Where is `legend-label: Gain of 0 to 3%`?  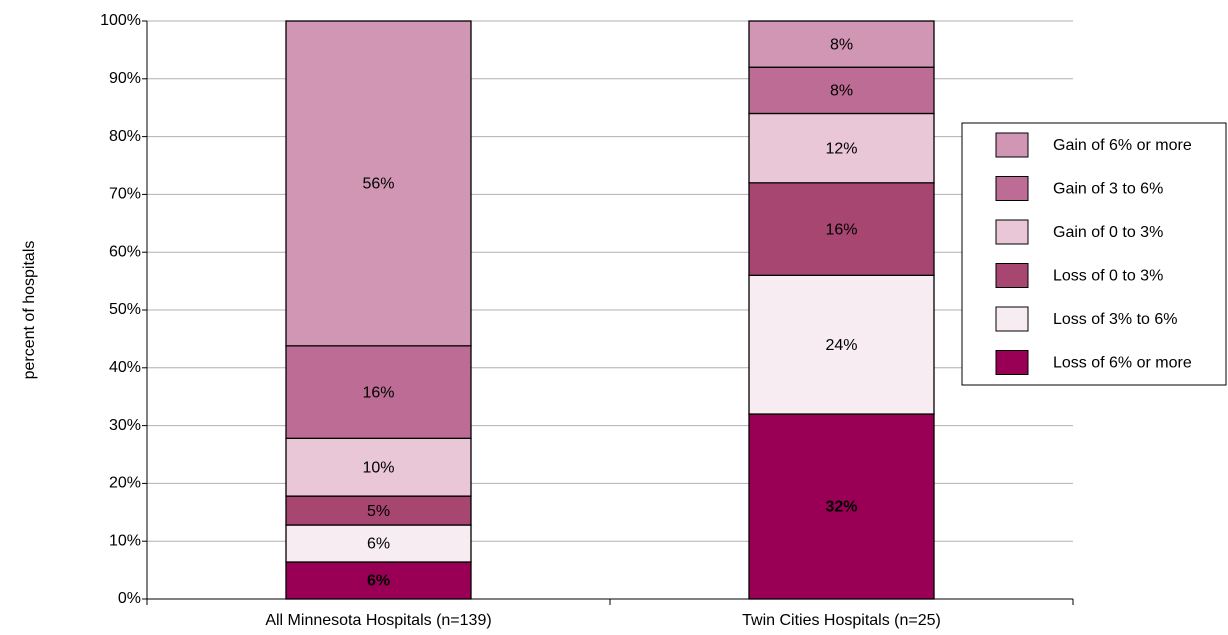
legend-label: Gain of 0 to 3% is located at coordinates (1108, 232).